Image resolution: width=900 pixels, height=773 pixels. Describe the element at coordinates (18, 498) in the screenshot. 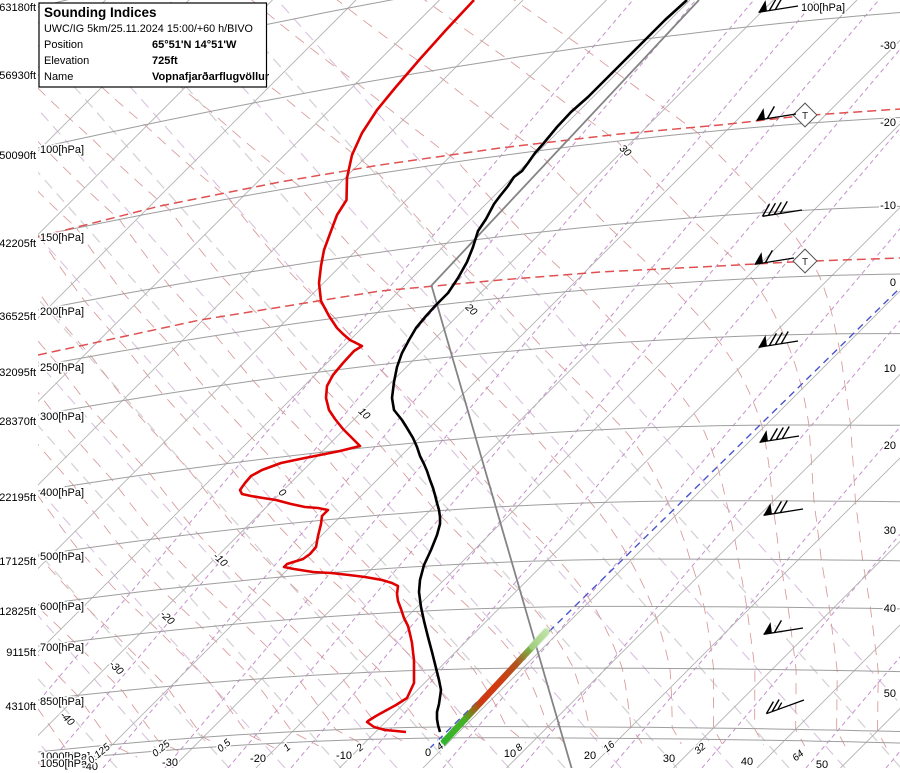

I see `svg-text: 22195ft` at that location.